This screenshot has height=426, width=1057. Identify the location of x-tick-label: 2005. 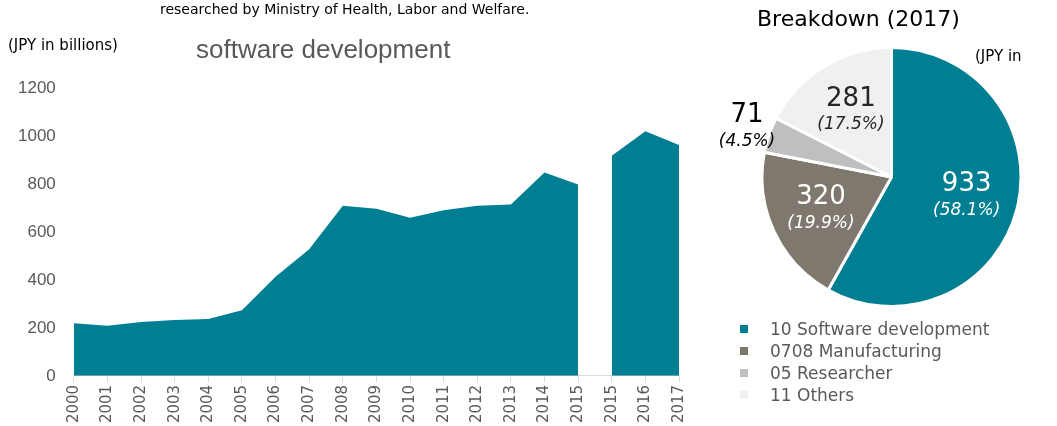
(240, 404).